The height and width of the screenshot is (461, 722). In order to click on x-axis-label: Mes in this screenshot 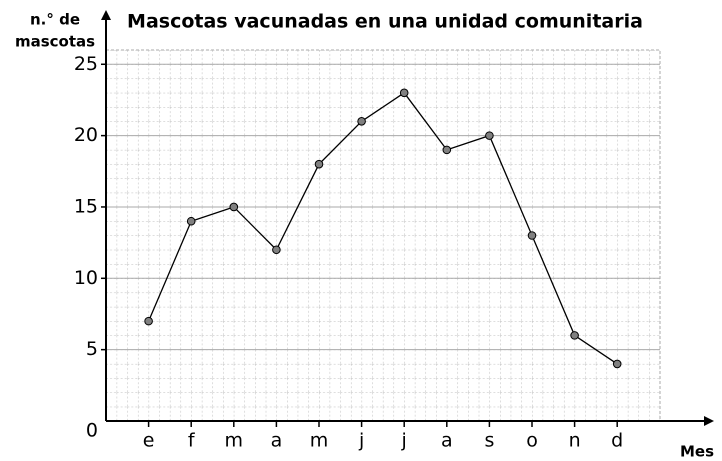, I will do `click(697, 452)`.